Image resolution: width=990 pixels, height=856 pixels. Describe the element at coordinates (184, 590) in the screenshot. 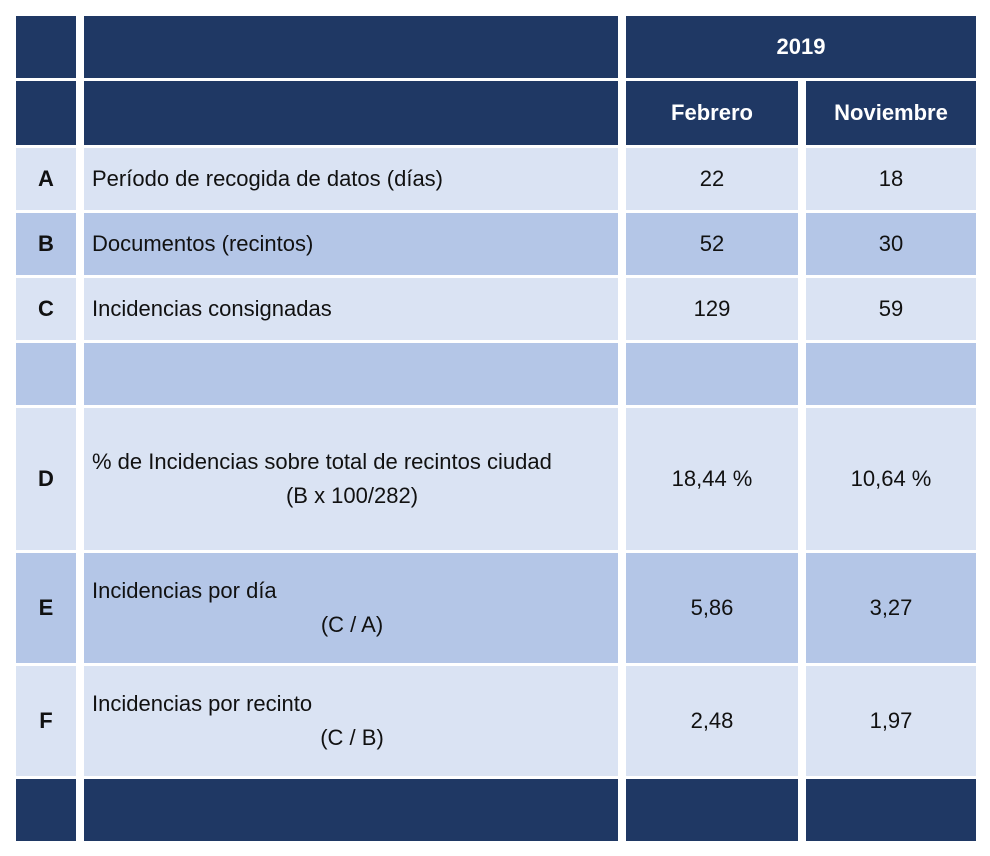

I see `row-label: Incidencias por día` at that location.